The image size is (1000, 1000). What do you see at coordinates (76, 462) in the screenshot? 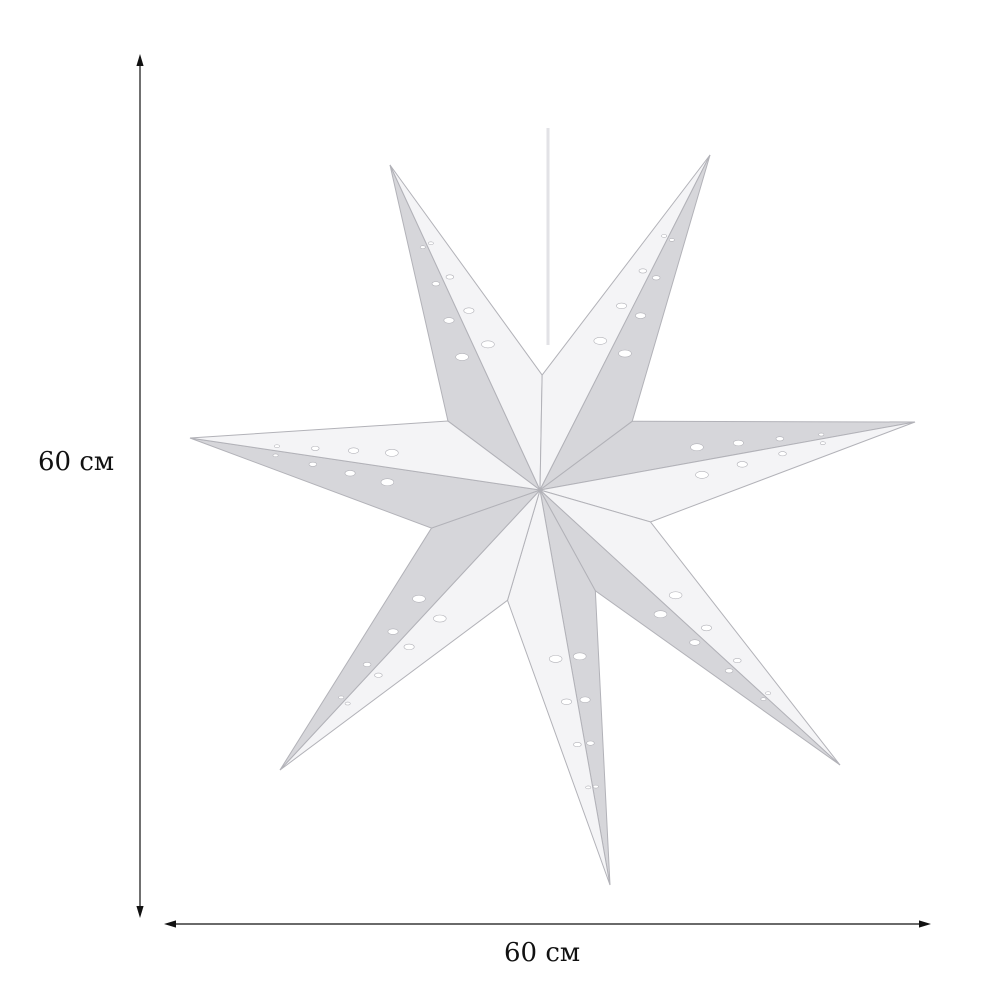
I see `height-label: 60 см` at bounding box center [76, 462].